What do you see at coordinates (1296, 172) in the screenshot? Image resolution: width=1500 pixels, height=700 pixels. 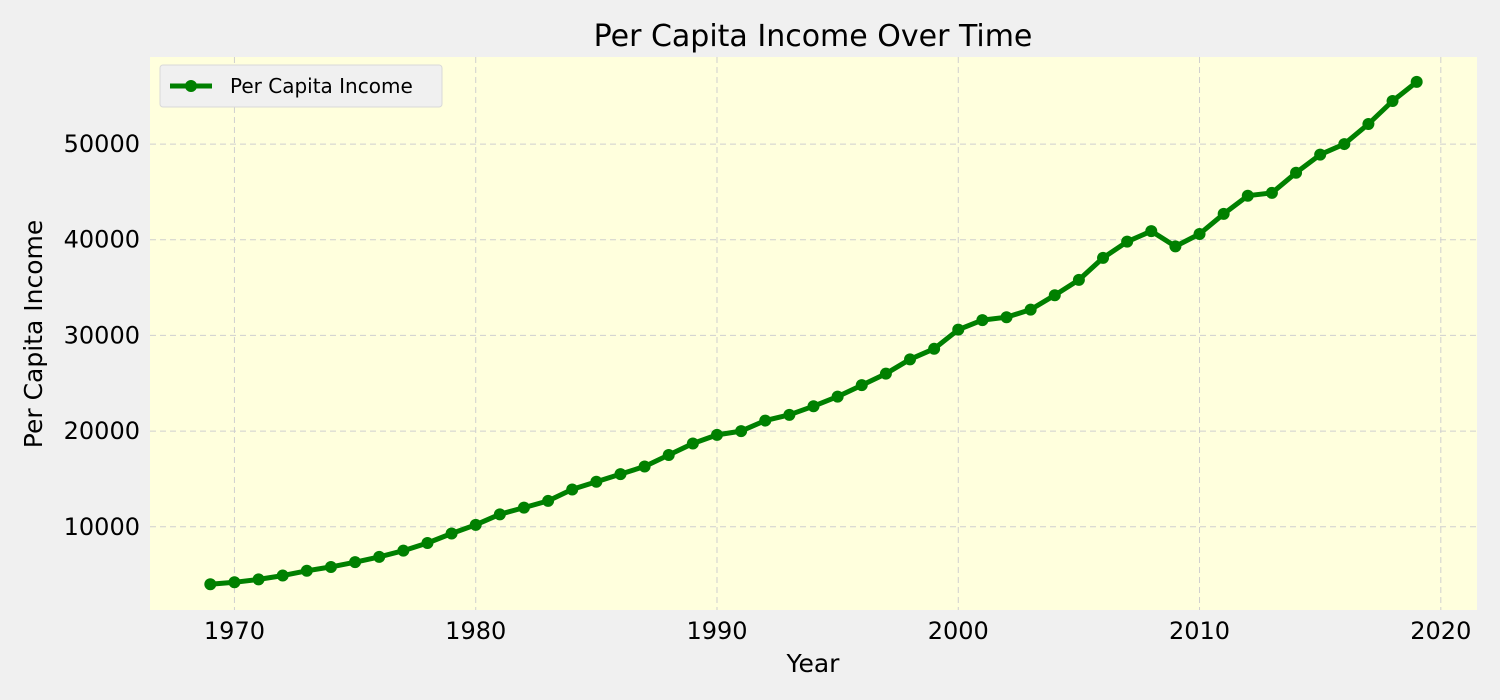 I see `data-point-2014` at bounding box center [1296, 172].